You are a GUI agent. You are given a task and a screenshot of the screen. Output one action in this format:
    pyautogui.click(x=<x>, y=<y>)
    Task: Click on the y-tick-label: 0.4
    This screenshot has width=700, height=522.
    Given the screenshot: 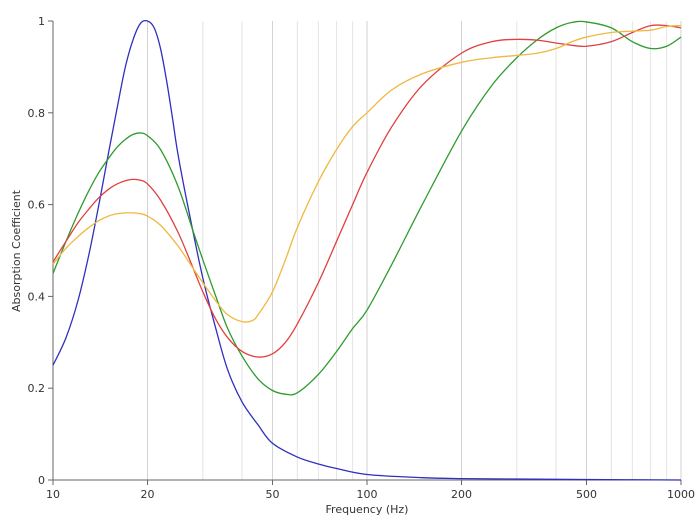 What is the action you would take?
    pyautogui.click(x=37, y=296)
    